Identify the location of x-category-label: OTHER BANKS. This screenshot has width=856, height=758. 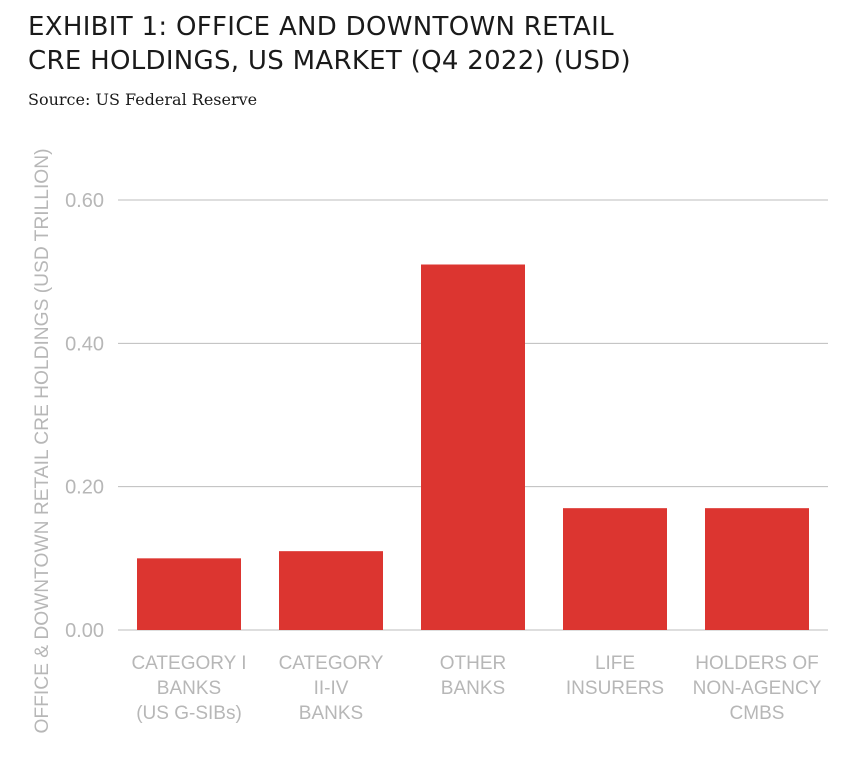
(473, 676).